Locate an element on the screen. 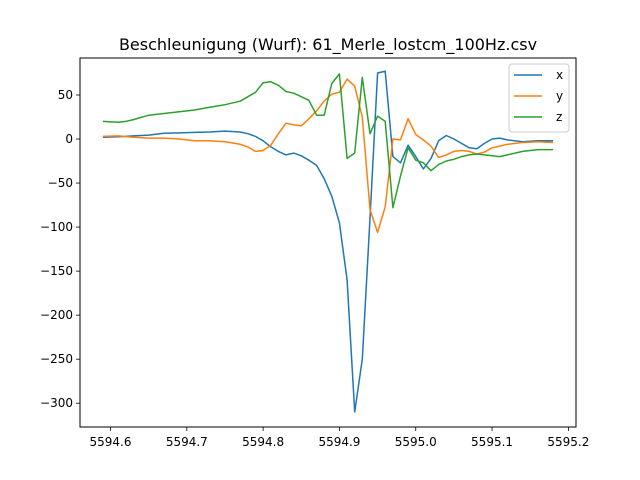  y-tick-label: −250 is located at coordinates (56, 359).